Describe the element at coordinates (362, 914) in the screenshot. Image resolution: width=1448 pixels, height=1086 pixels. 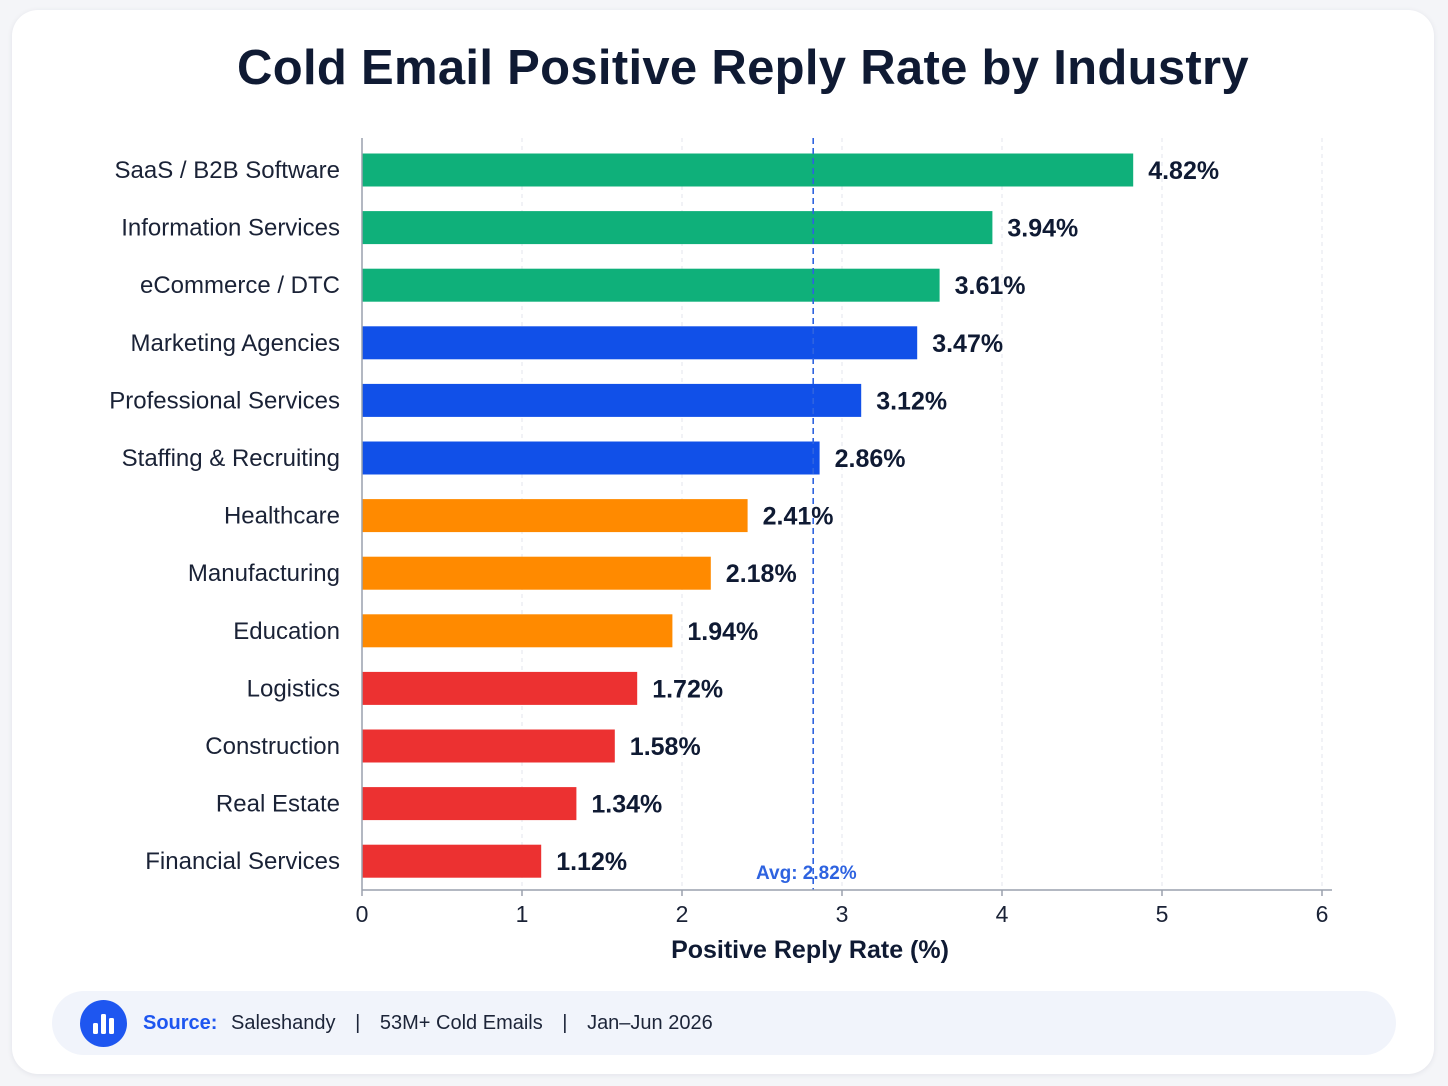
I see `x-tick-label: 0` at that location.